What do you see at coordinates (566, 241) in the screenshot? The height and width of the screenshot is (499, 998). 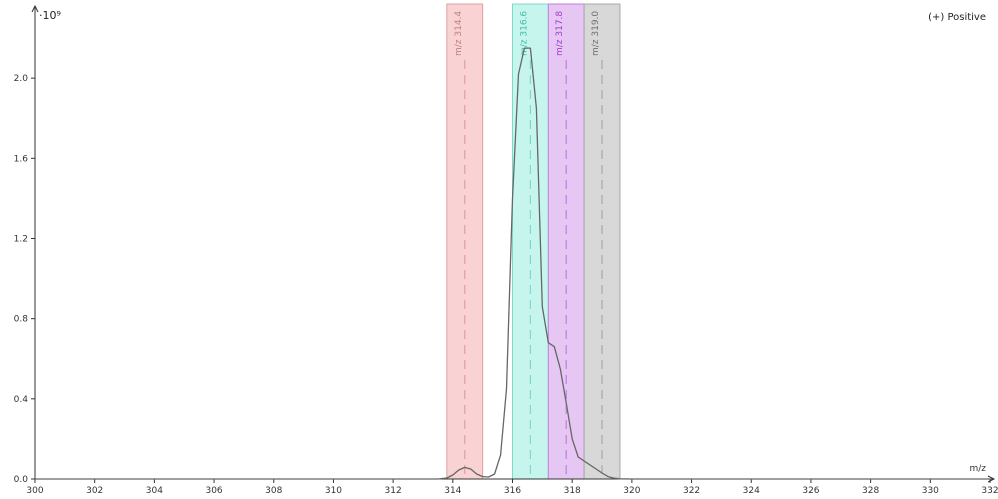 I see `mz-band: m/z 317.8` at bounding box center [566, 241].